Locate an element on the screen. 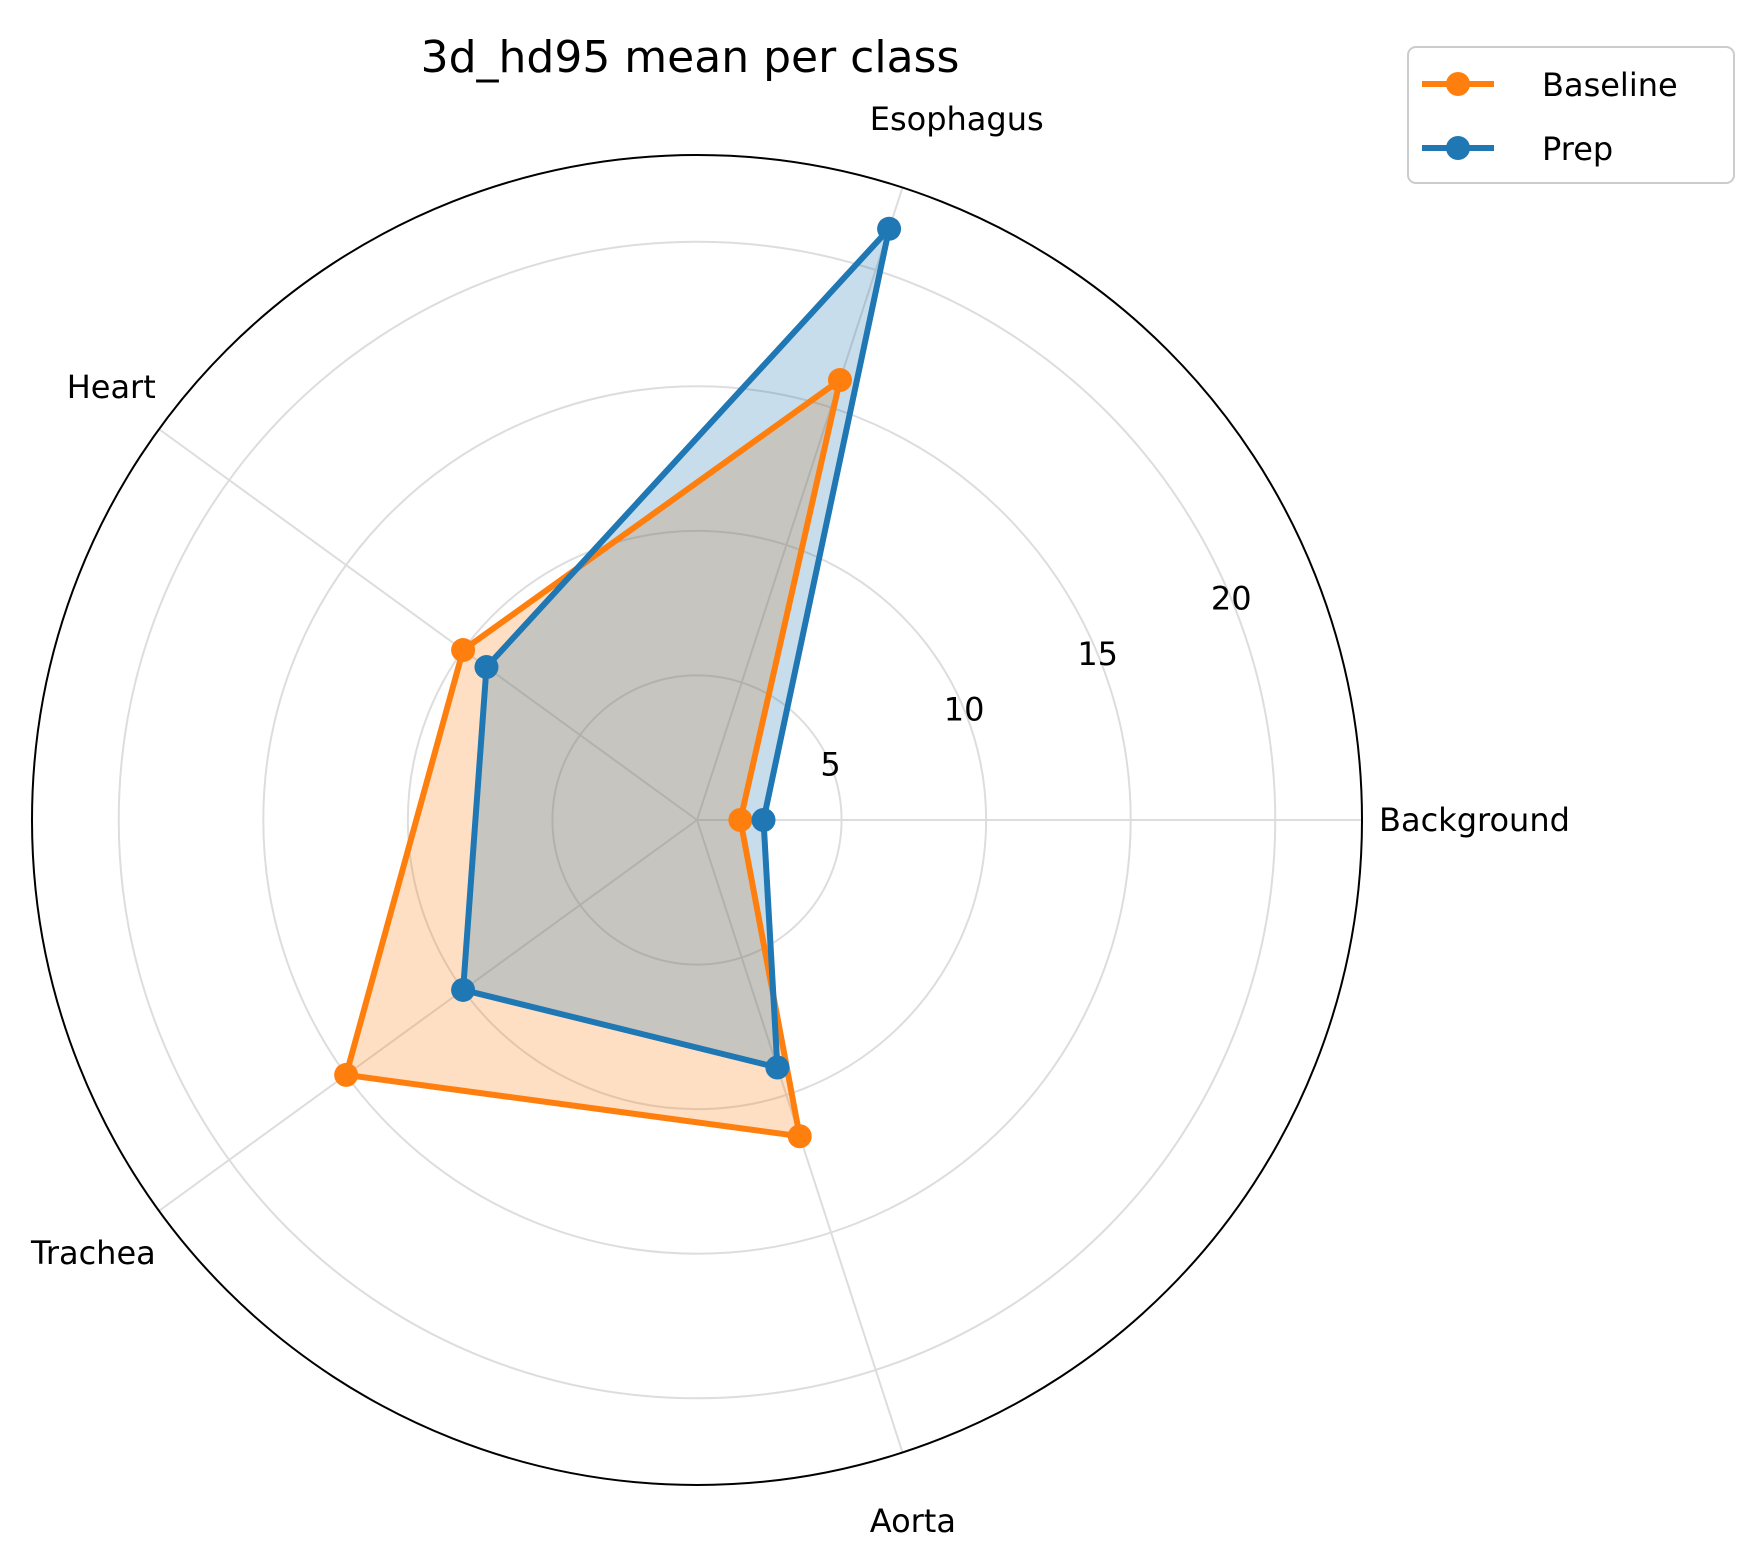  legend-label-0: Baseline is located at coordinates (1610, 85).